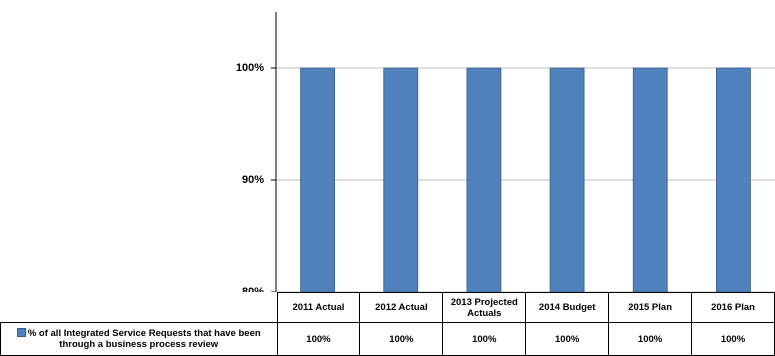 This screenshot has height=356, width=775. What do you see at coordinates (484, 307) in the screenshot?
I see `category-label: 2013 Projected Actuals` at bounding box center [484, 307].